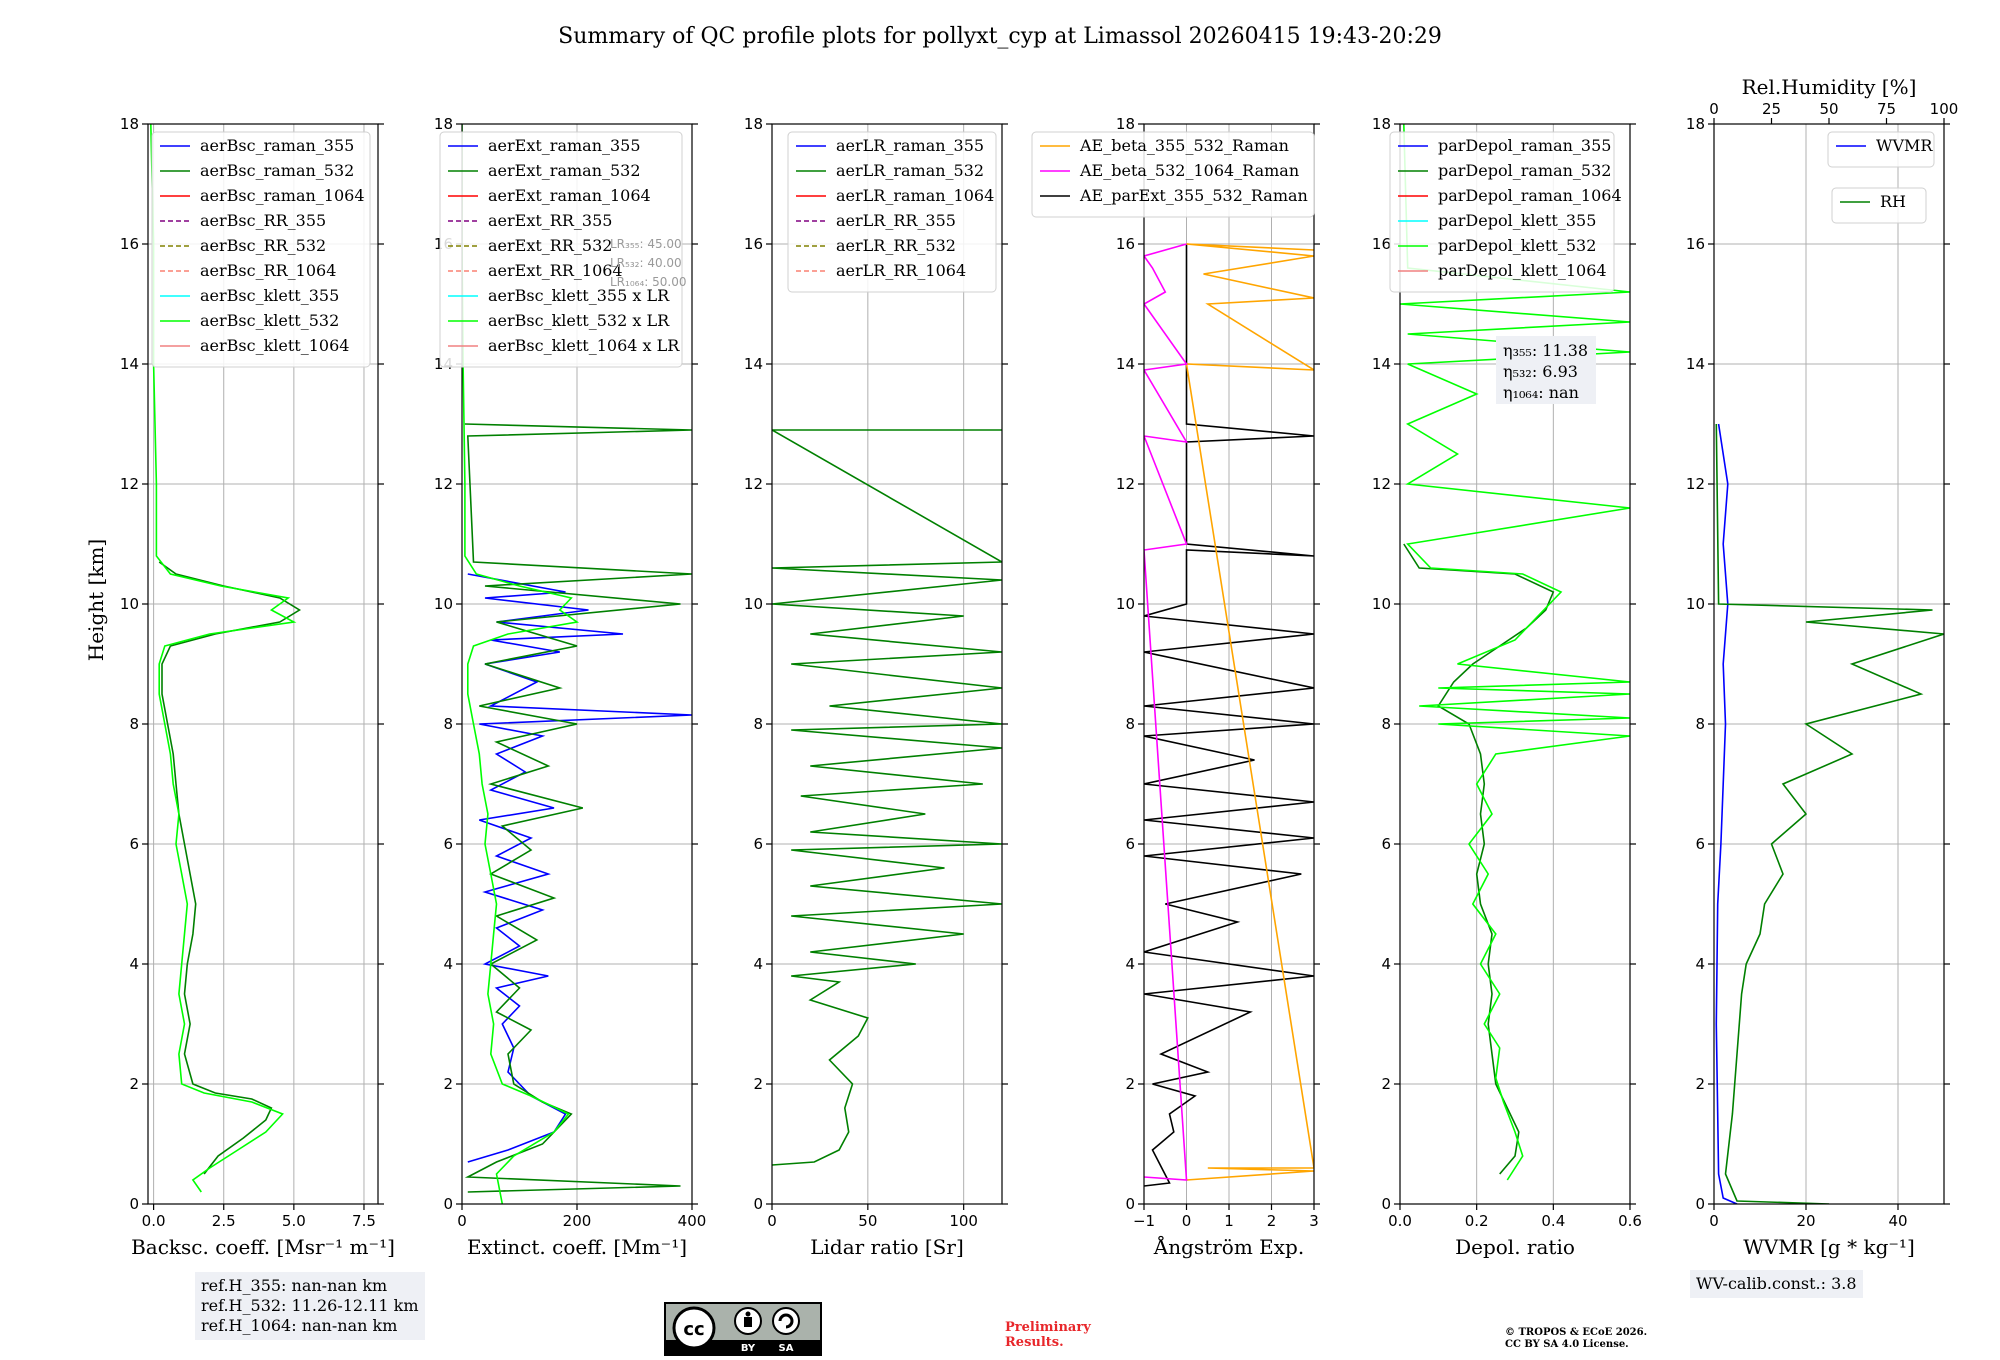  Describe the element at coordinates (269, 295) in the screenshot. I see `legend-label: aerBsc_klett_355` at that location.